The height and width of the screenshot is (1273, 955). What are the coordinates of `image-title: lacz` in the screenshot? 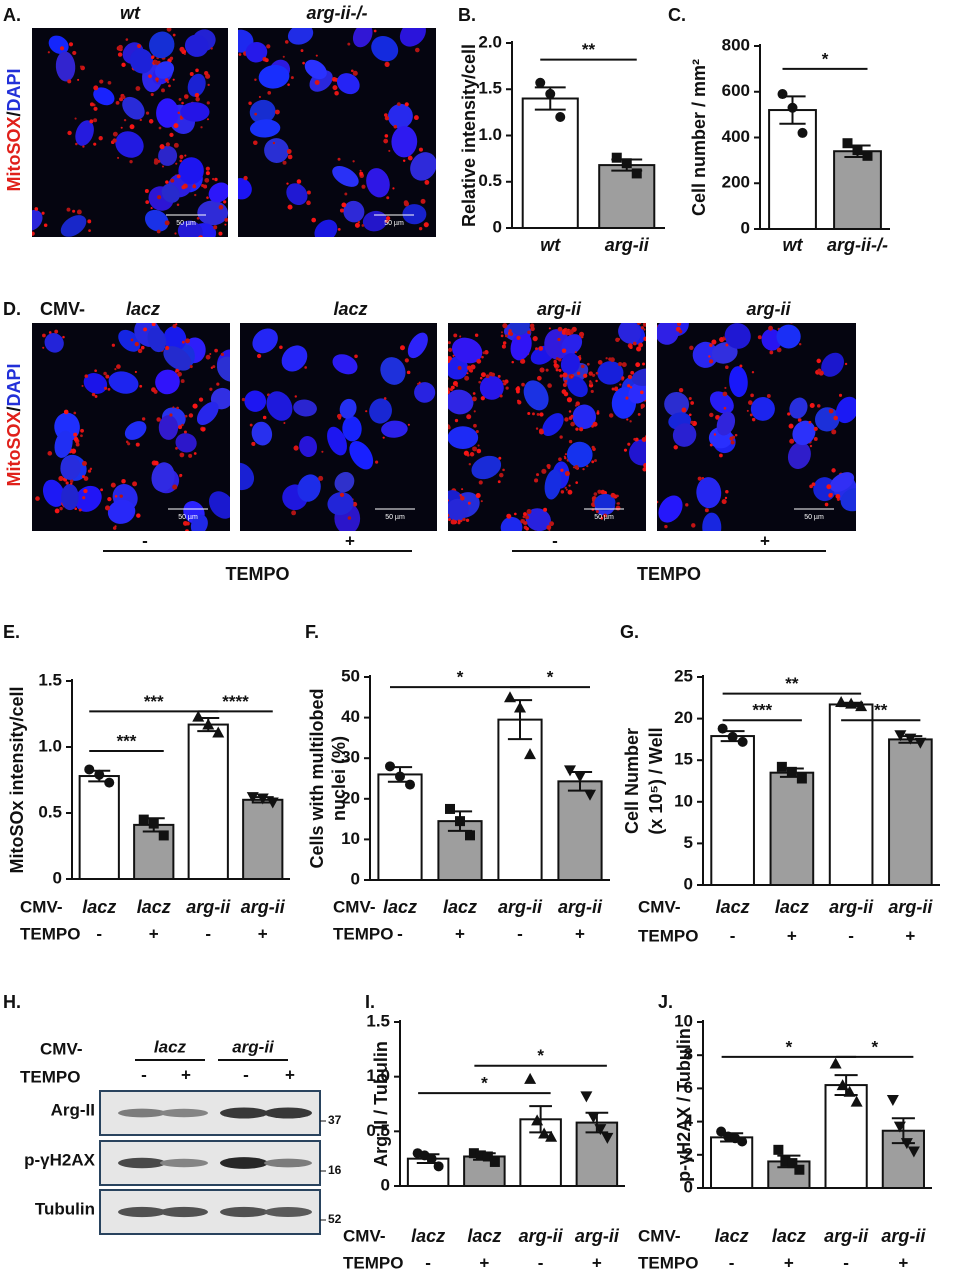 It's located at (350, 309).